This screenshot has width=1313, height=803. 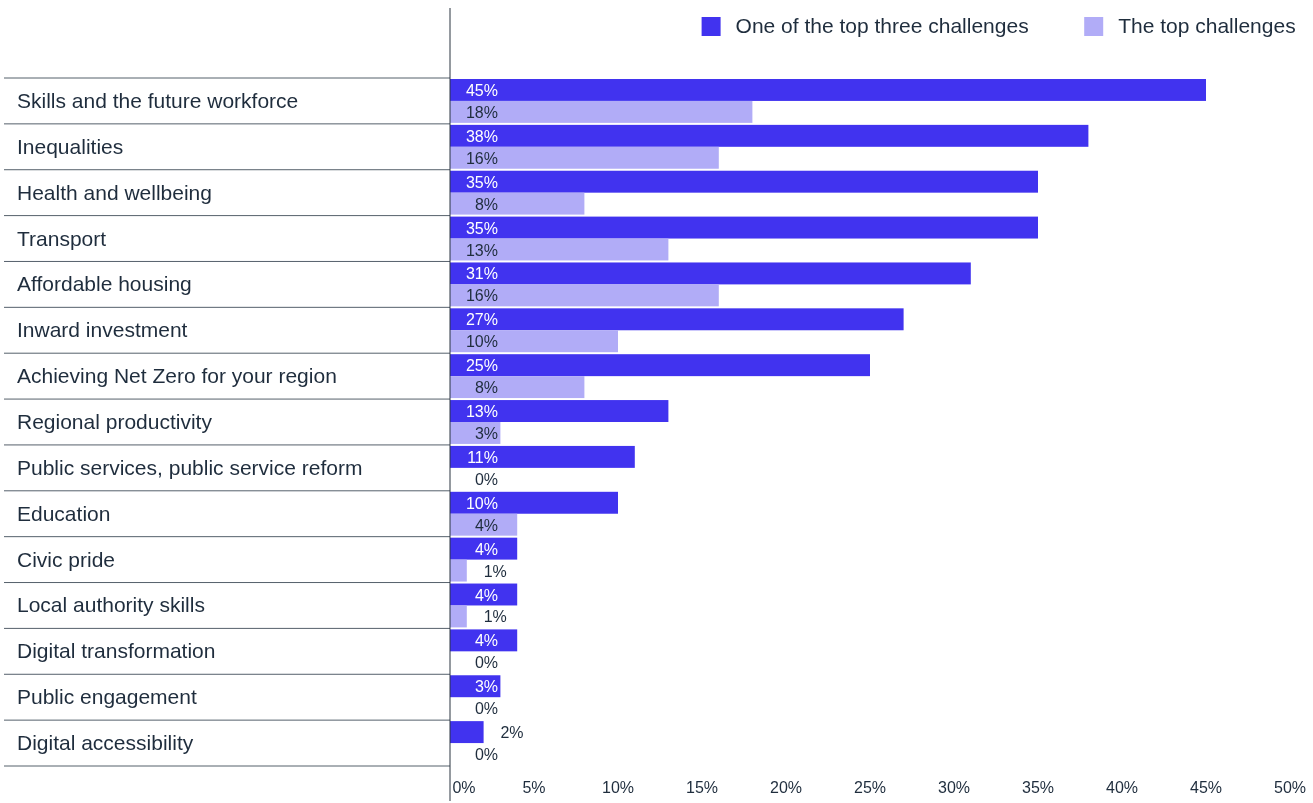 I want to click on data-label: 31%, so click(x=481, y=274).